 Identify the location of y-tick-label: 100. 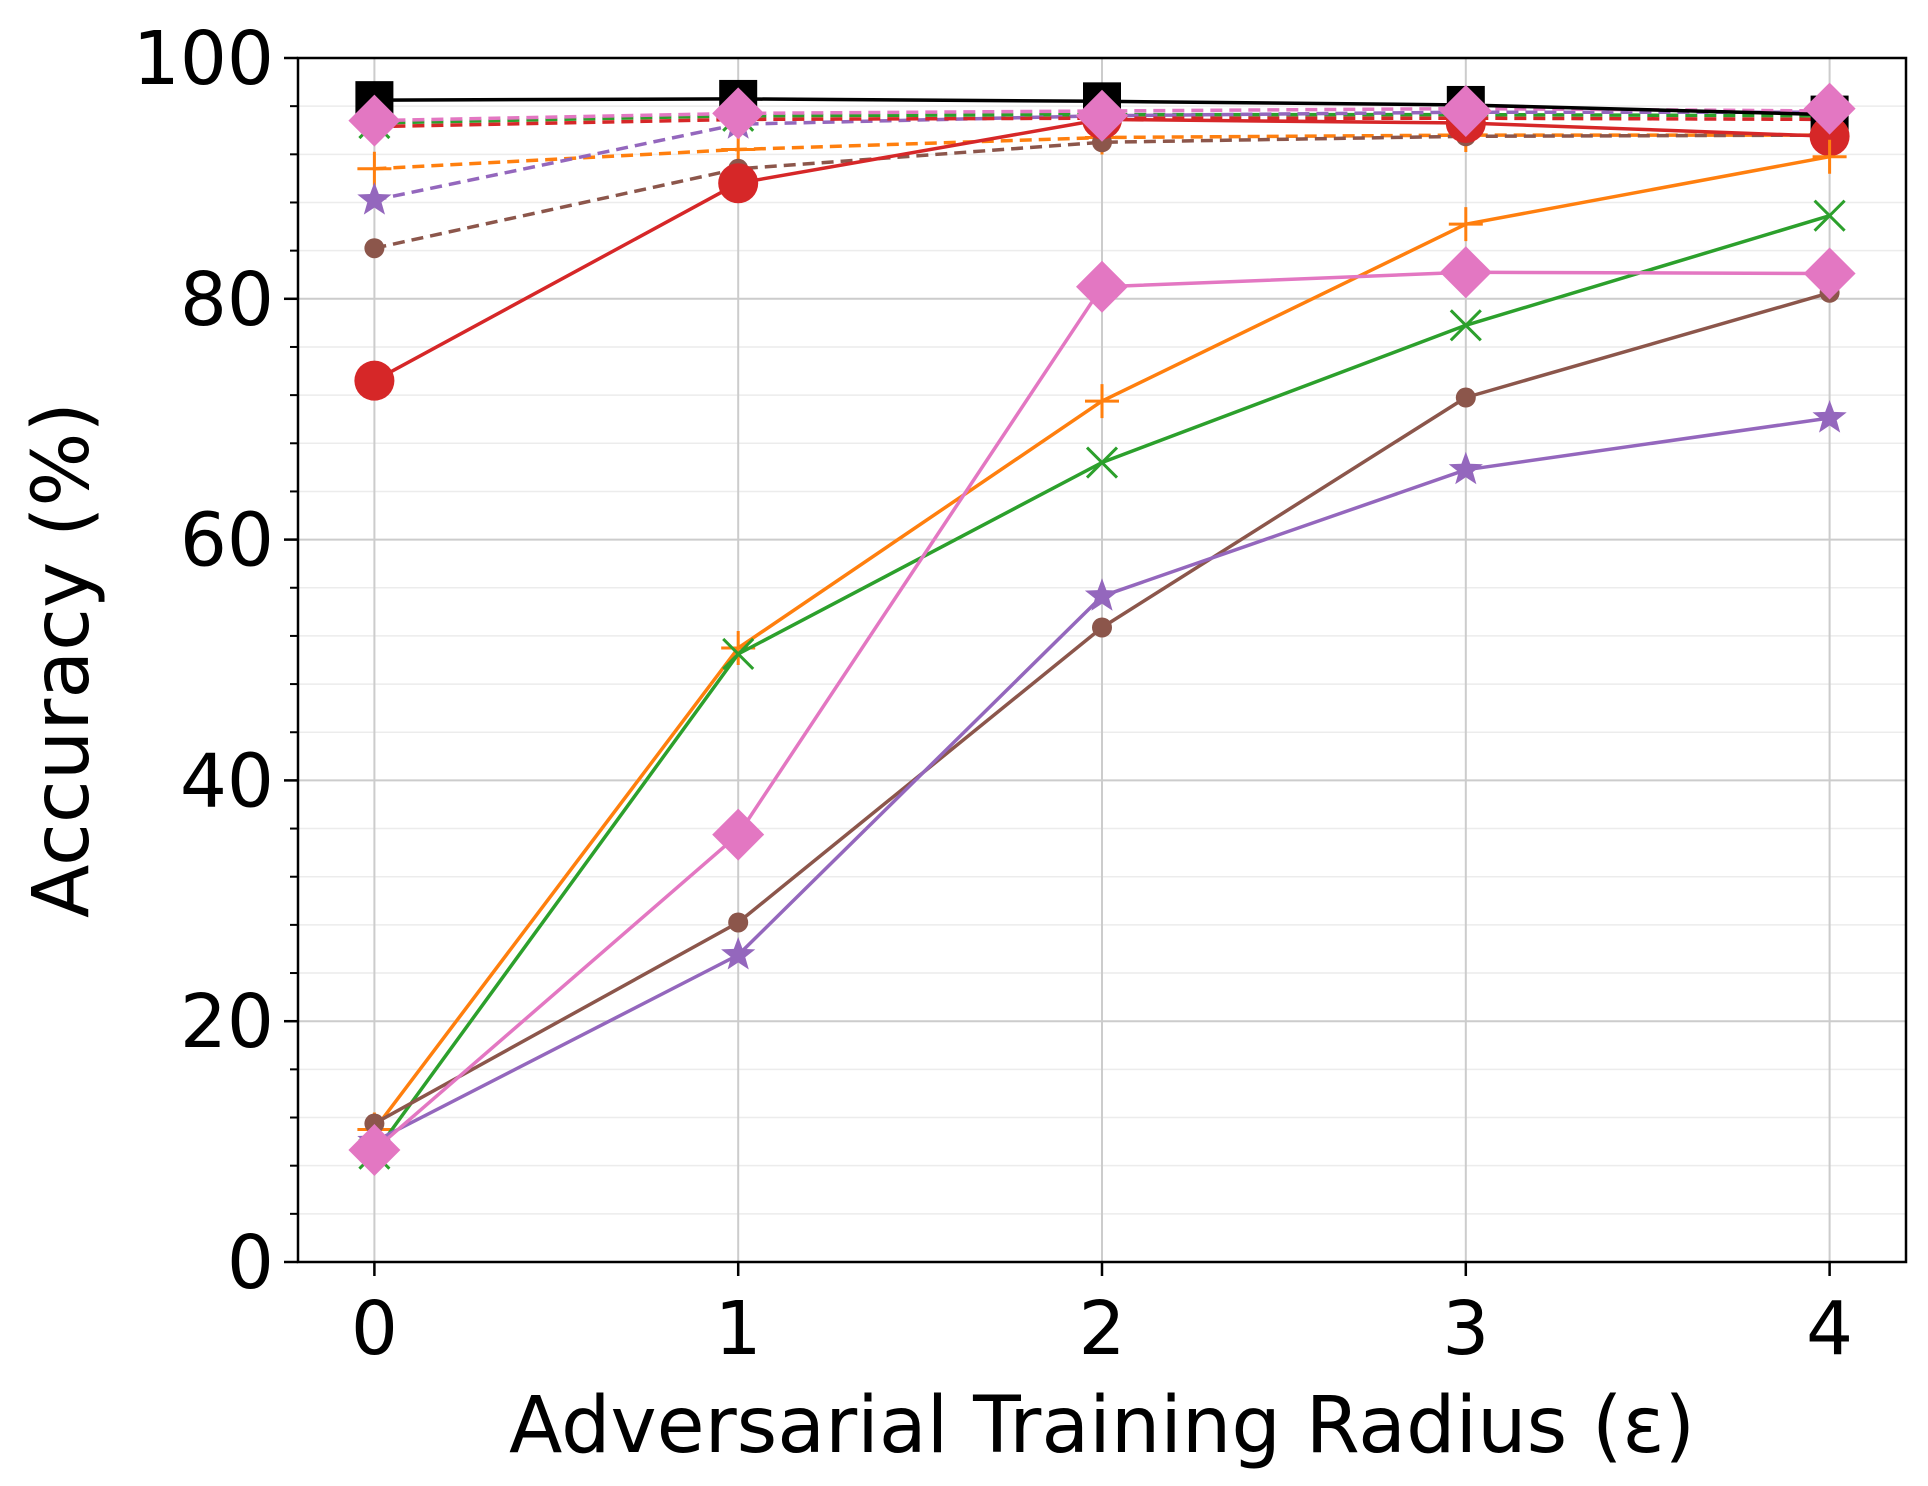
(203, 59).